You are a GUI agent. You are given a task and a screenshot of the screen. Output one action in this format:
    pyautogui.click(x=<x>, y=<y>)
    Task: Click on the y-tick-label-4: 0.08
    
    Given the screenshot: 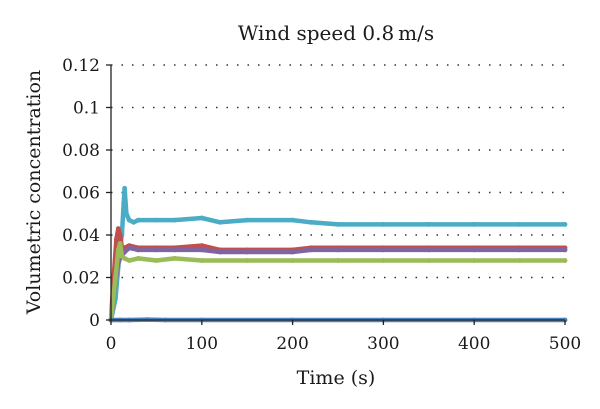 What is the action you would take?
    pyautogui.click(x=81, y=151)
    